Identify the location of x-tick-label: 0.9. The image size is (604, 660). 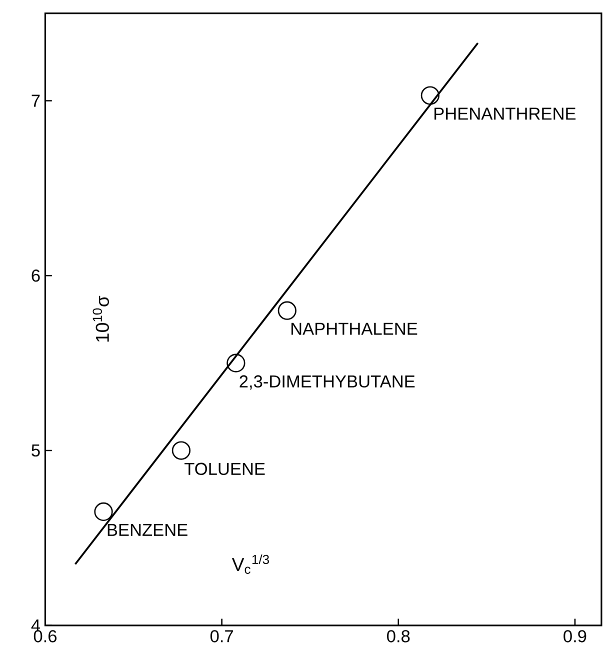
(575, 636).